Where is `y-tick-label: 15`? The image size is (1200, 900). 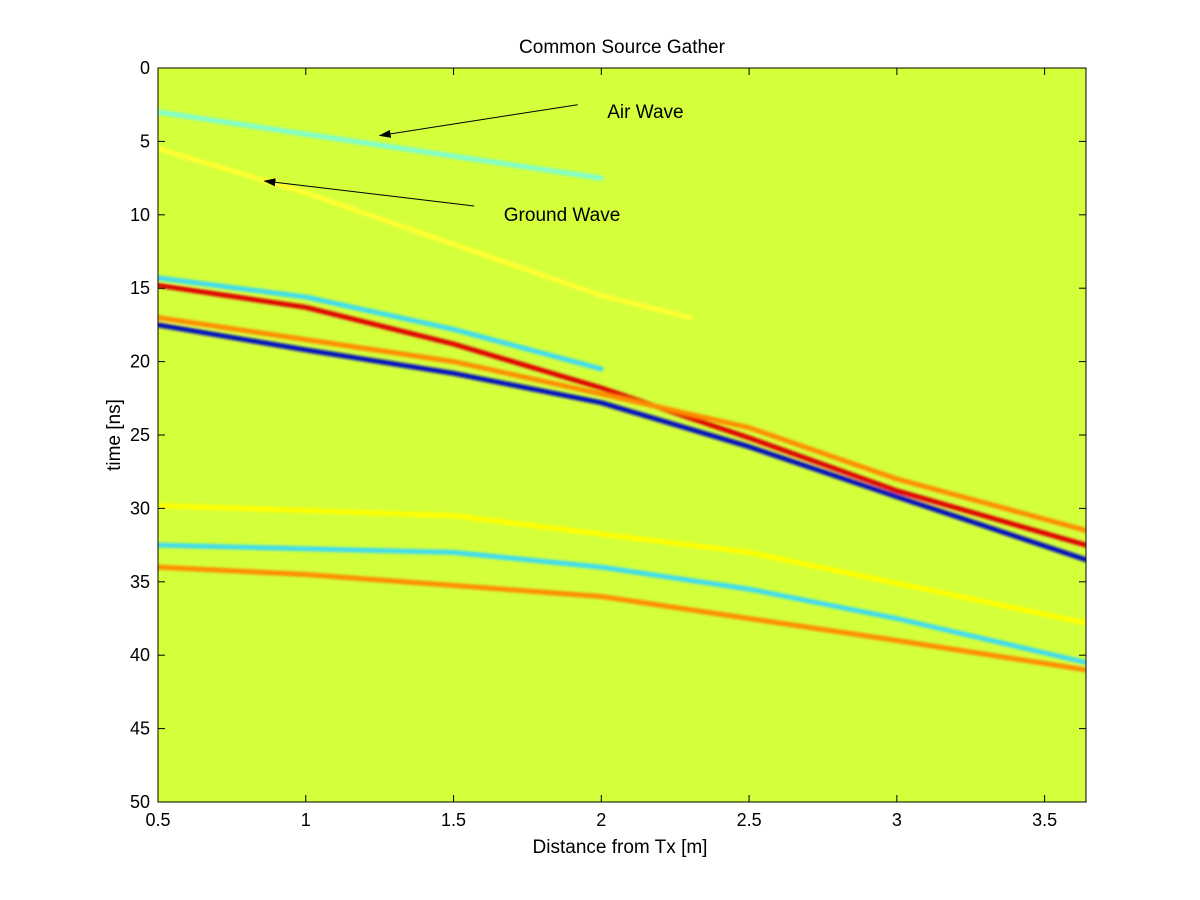
y-tick-label: 15 is located at coordinates (140, 288).